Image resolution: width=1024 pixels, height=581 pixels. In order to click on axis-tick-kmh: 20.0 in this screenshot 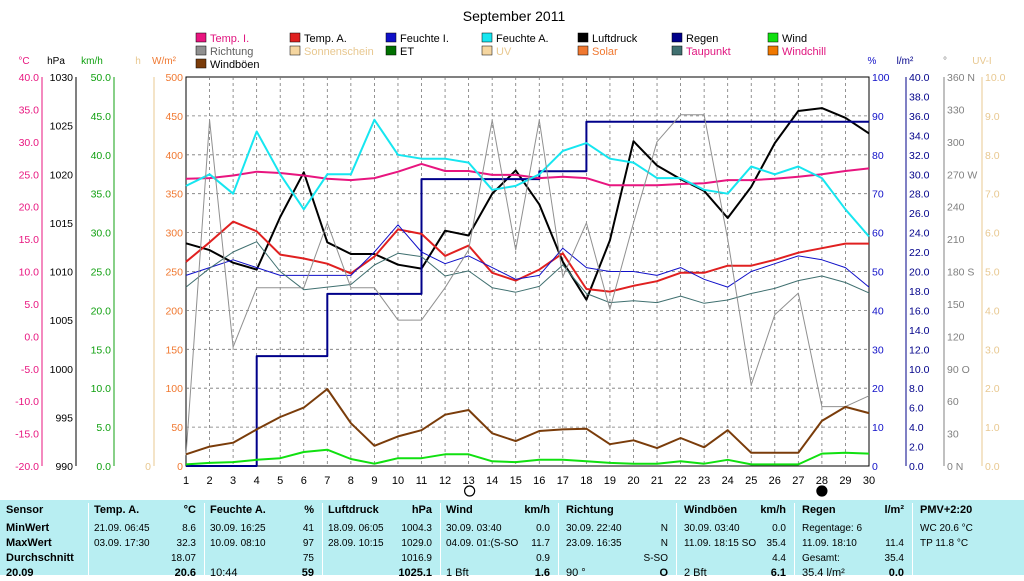, I will do `click(101, 311)`.